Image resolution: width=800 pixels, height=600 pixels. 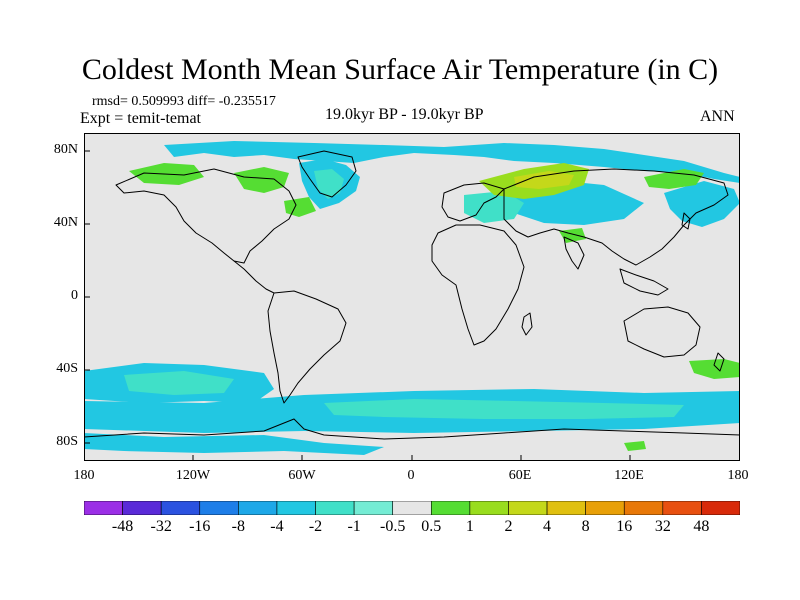 I want to click on lon-label-120w: 120W, so click(x=193, y=475).